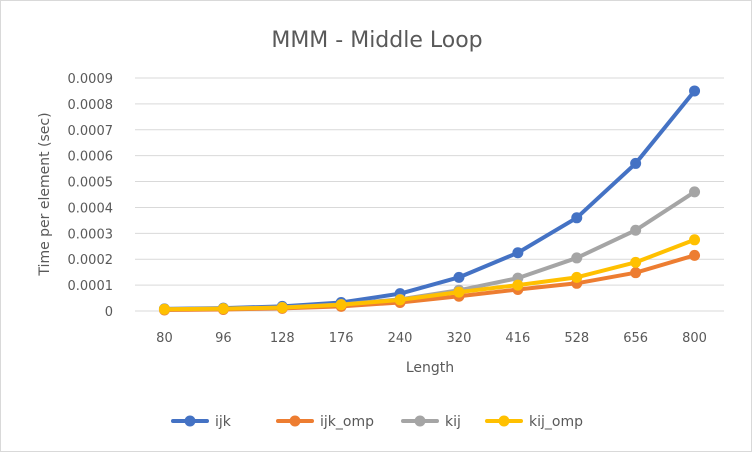 This screenshot has height=453, width=752. Describe the element at coordinates (347, 422) in the screenshot. I see `legend-label: ijk_omp` at that location.